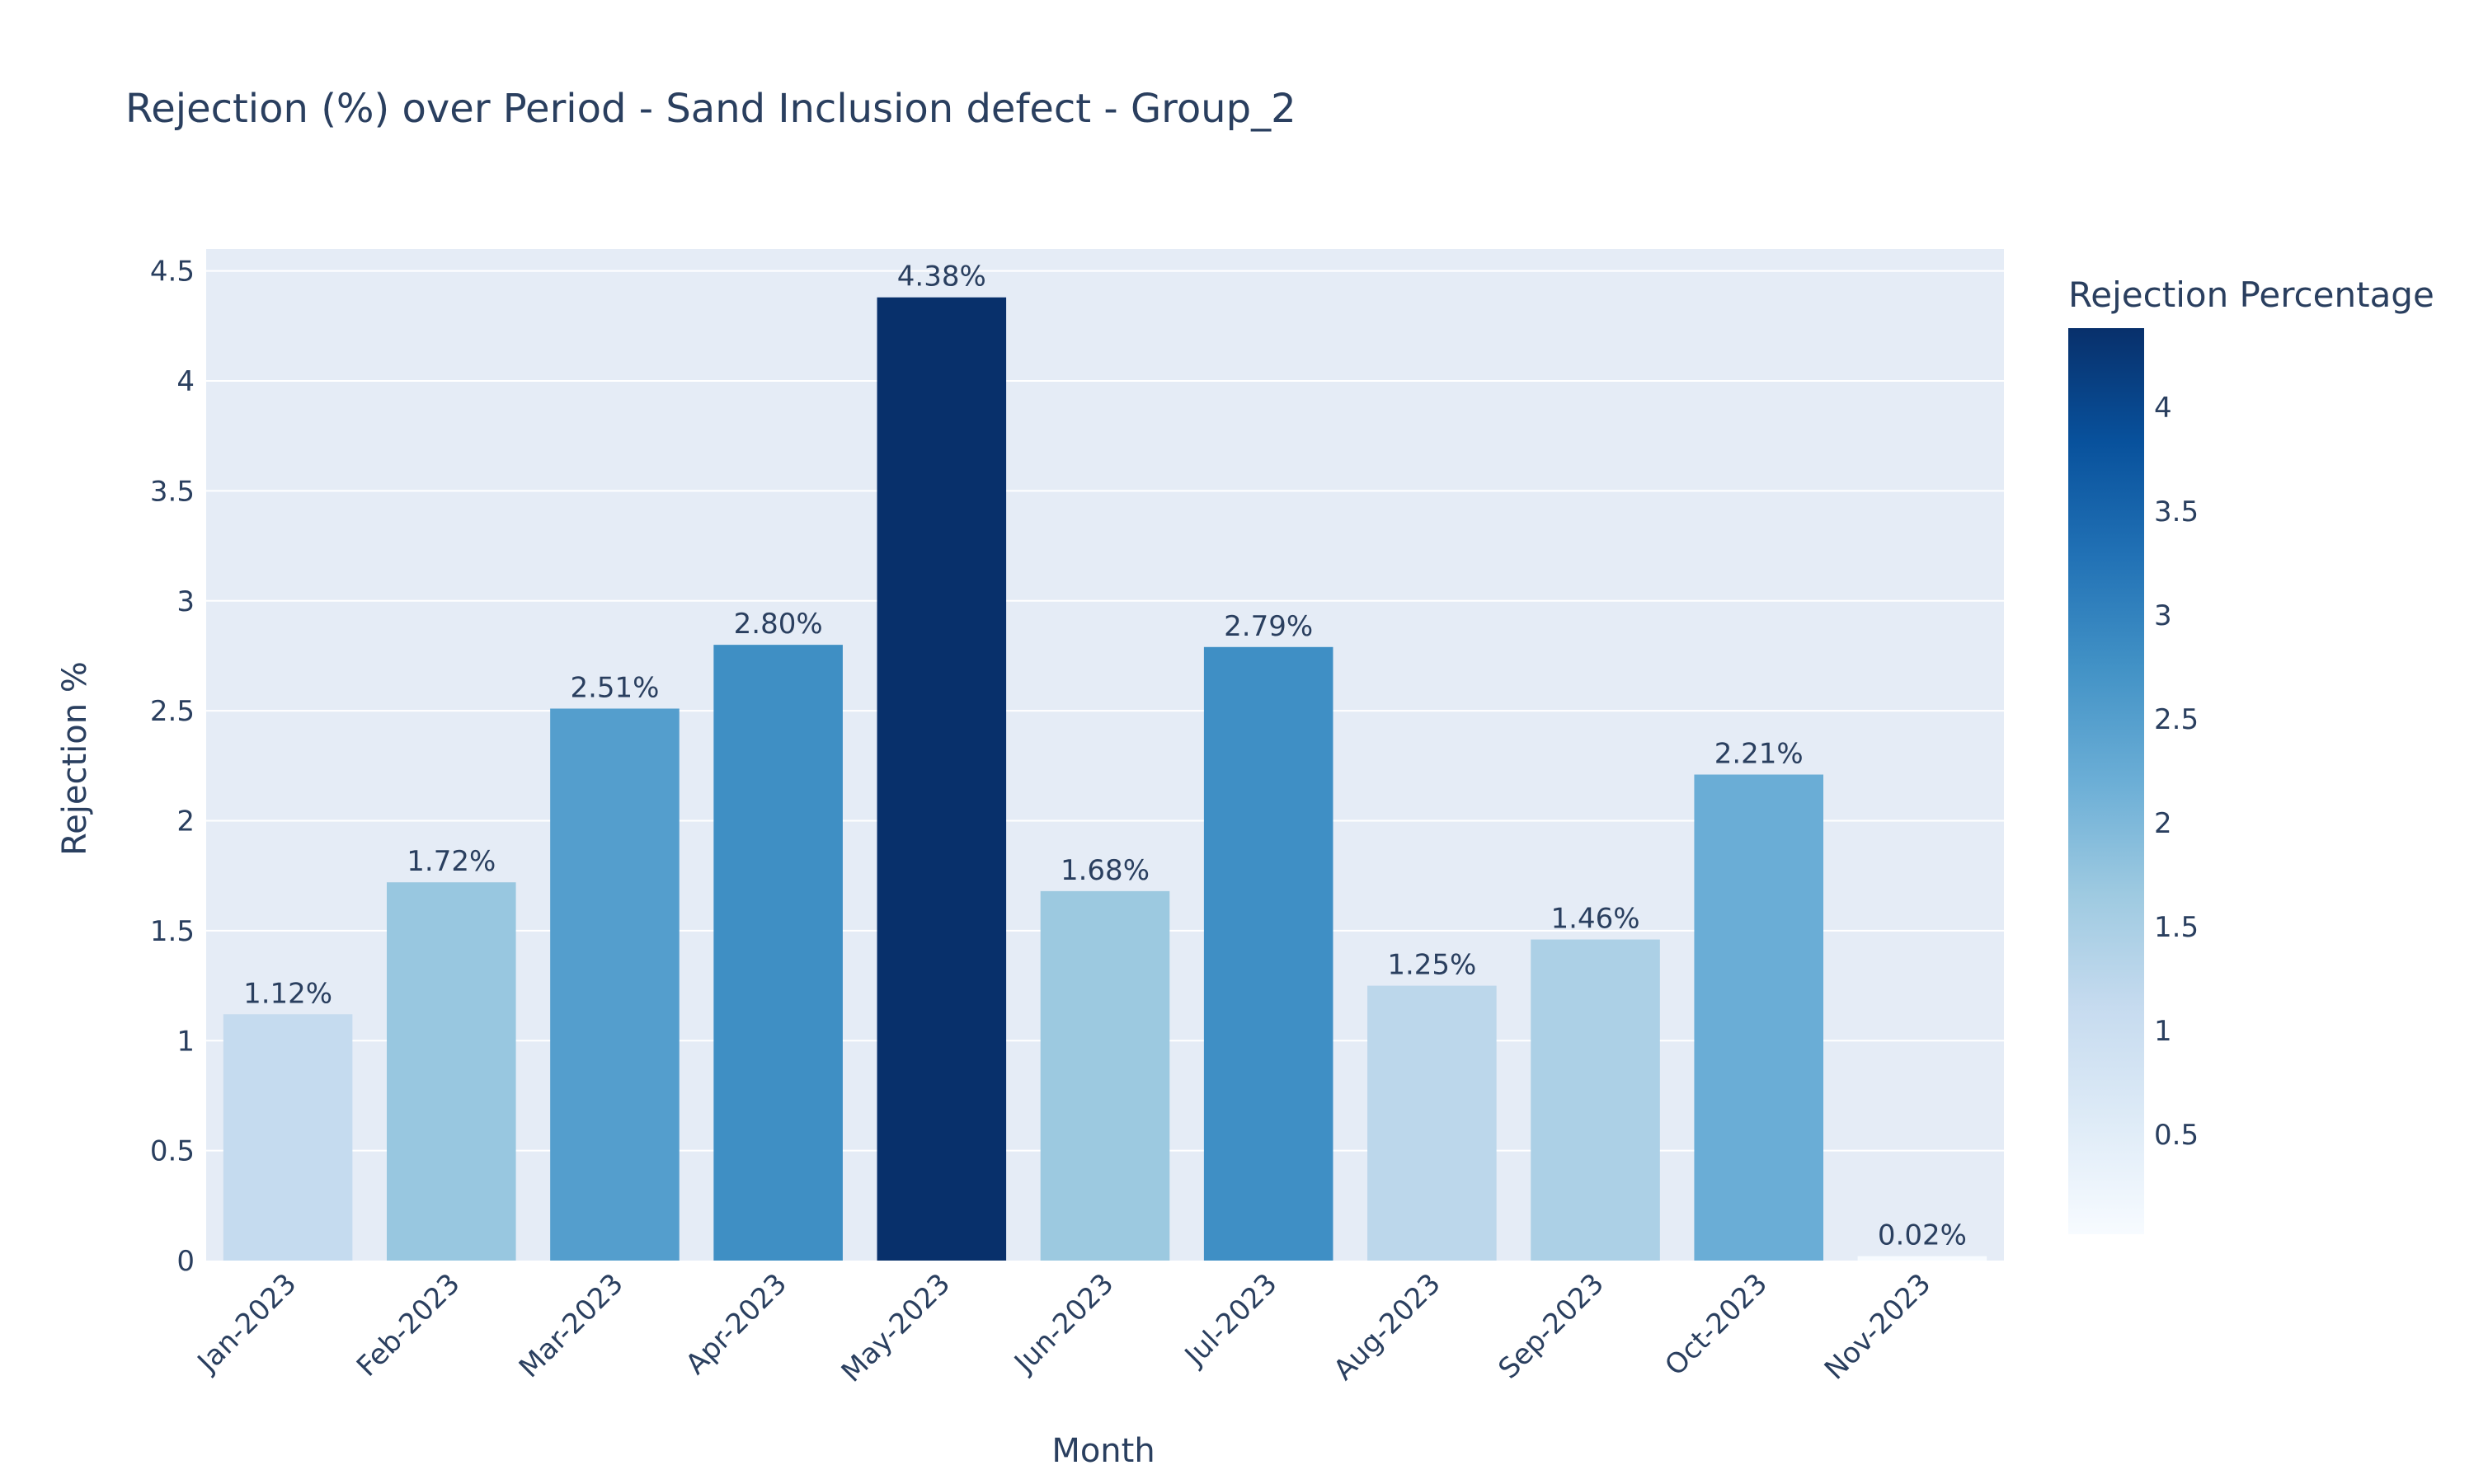 Image resolution: width=2474 pixels, height=1484 pixels. What do you see at coordinates (1431, 965) in the screenshot?
I see `bar-value-label: 1.25%` at bounding box center [1431, 965].